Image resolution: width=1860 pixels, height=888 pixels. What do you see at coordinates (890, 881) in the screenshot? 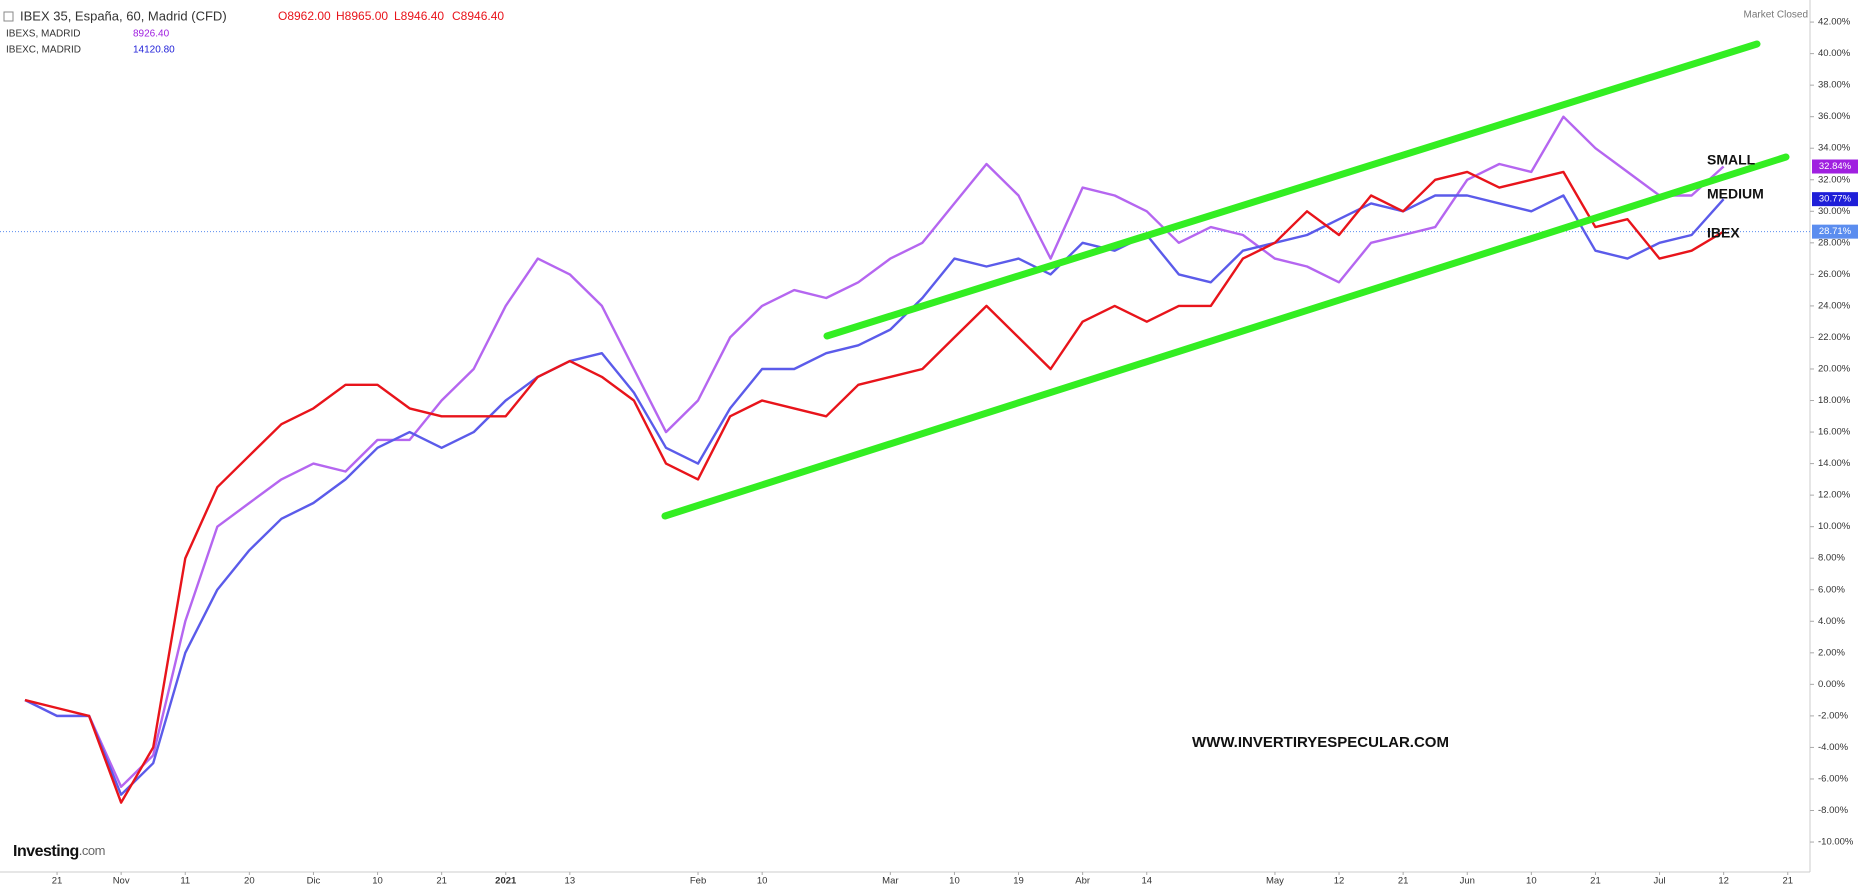
I see `x-tick-label: Mar` at bounding box center [890, 881].